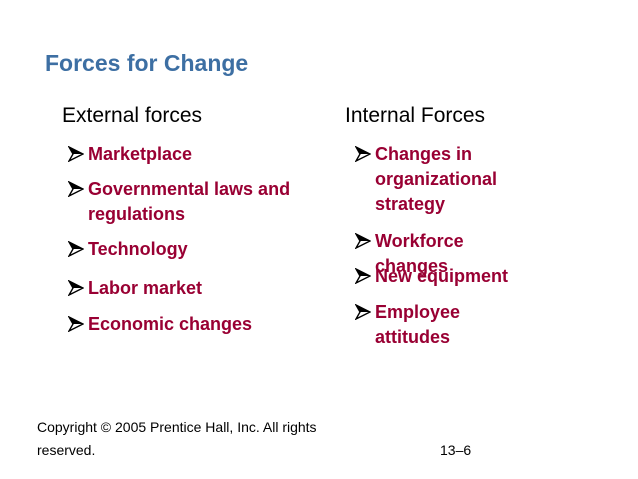  What do you see at coordinates (170, 324) in the screenshot?
I see `item-text: Economic changes` at bounding box center [170, 324].